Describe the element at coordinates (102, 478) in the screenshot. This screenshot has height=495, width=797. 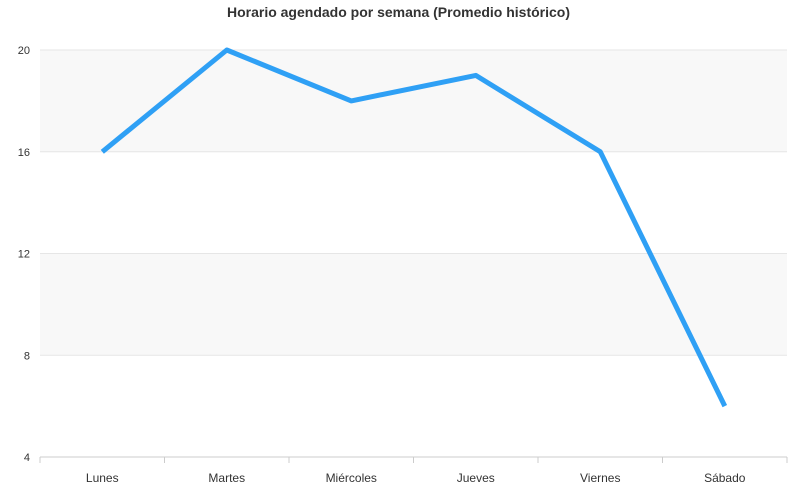
I see `x-tick-label: Lunes` at that location.